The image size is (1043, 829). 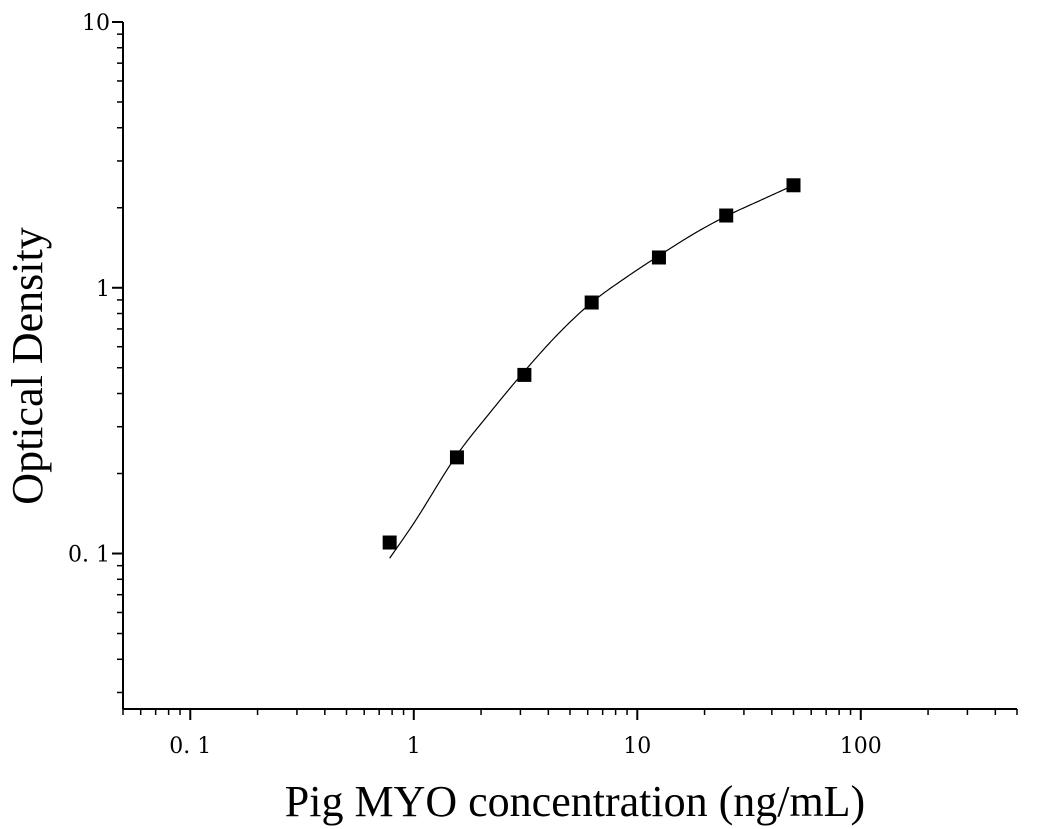 I want to click on x-axis-title: Pig MYO concentration (ng/mL), so click(x=575, y=801).